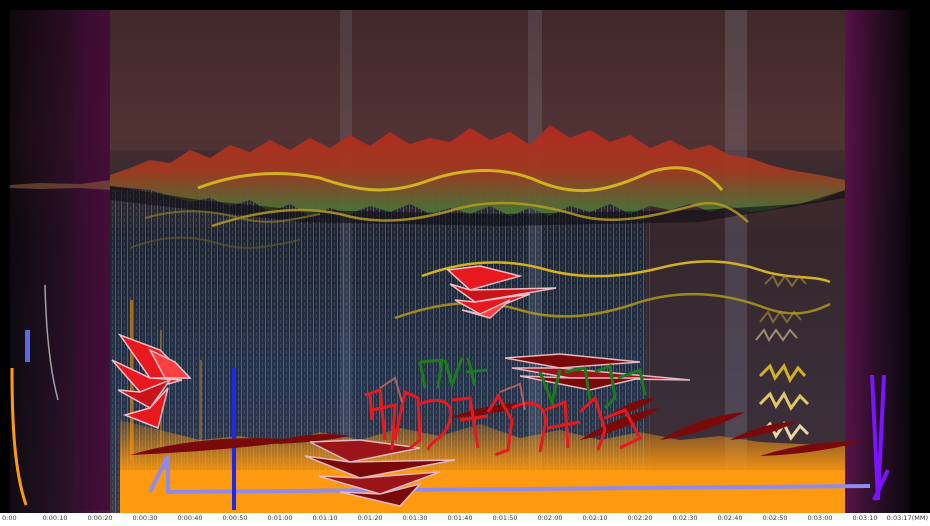 The image size is (930, 526). I want to click on pink-script-glyphs, so click(452, 393).